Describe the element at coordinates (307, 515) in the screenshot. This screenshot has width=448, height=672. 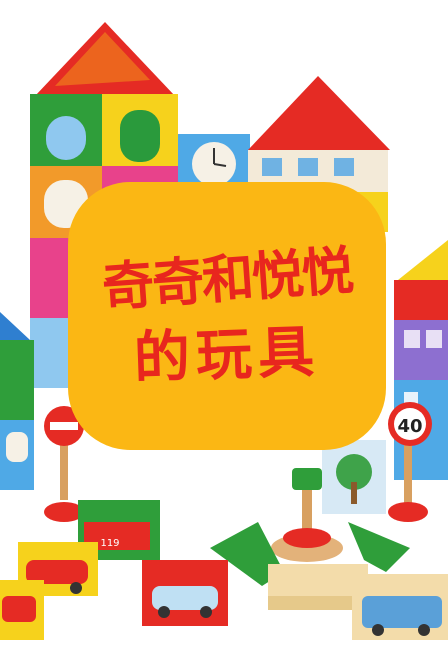
I see `traffic-light-post` at that location.